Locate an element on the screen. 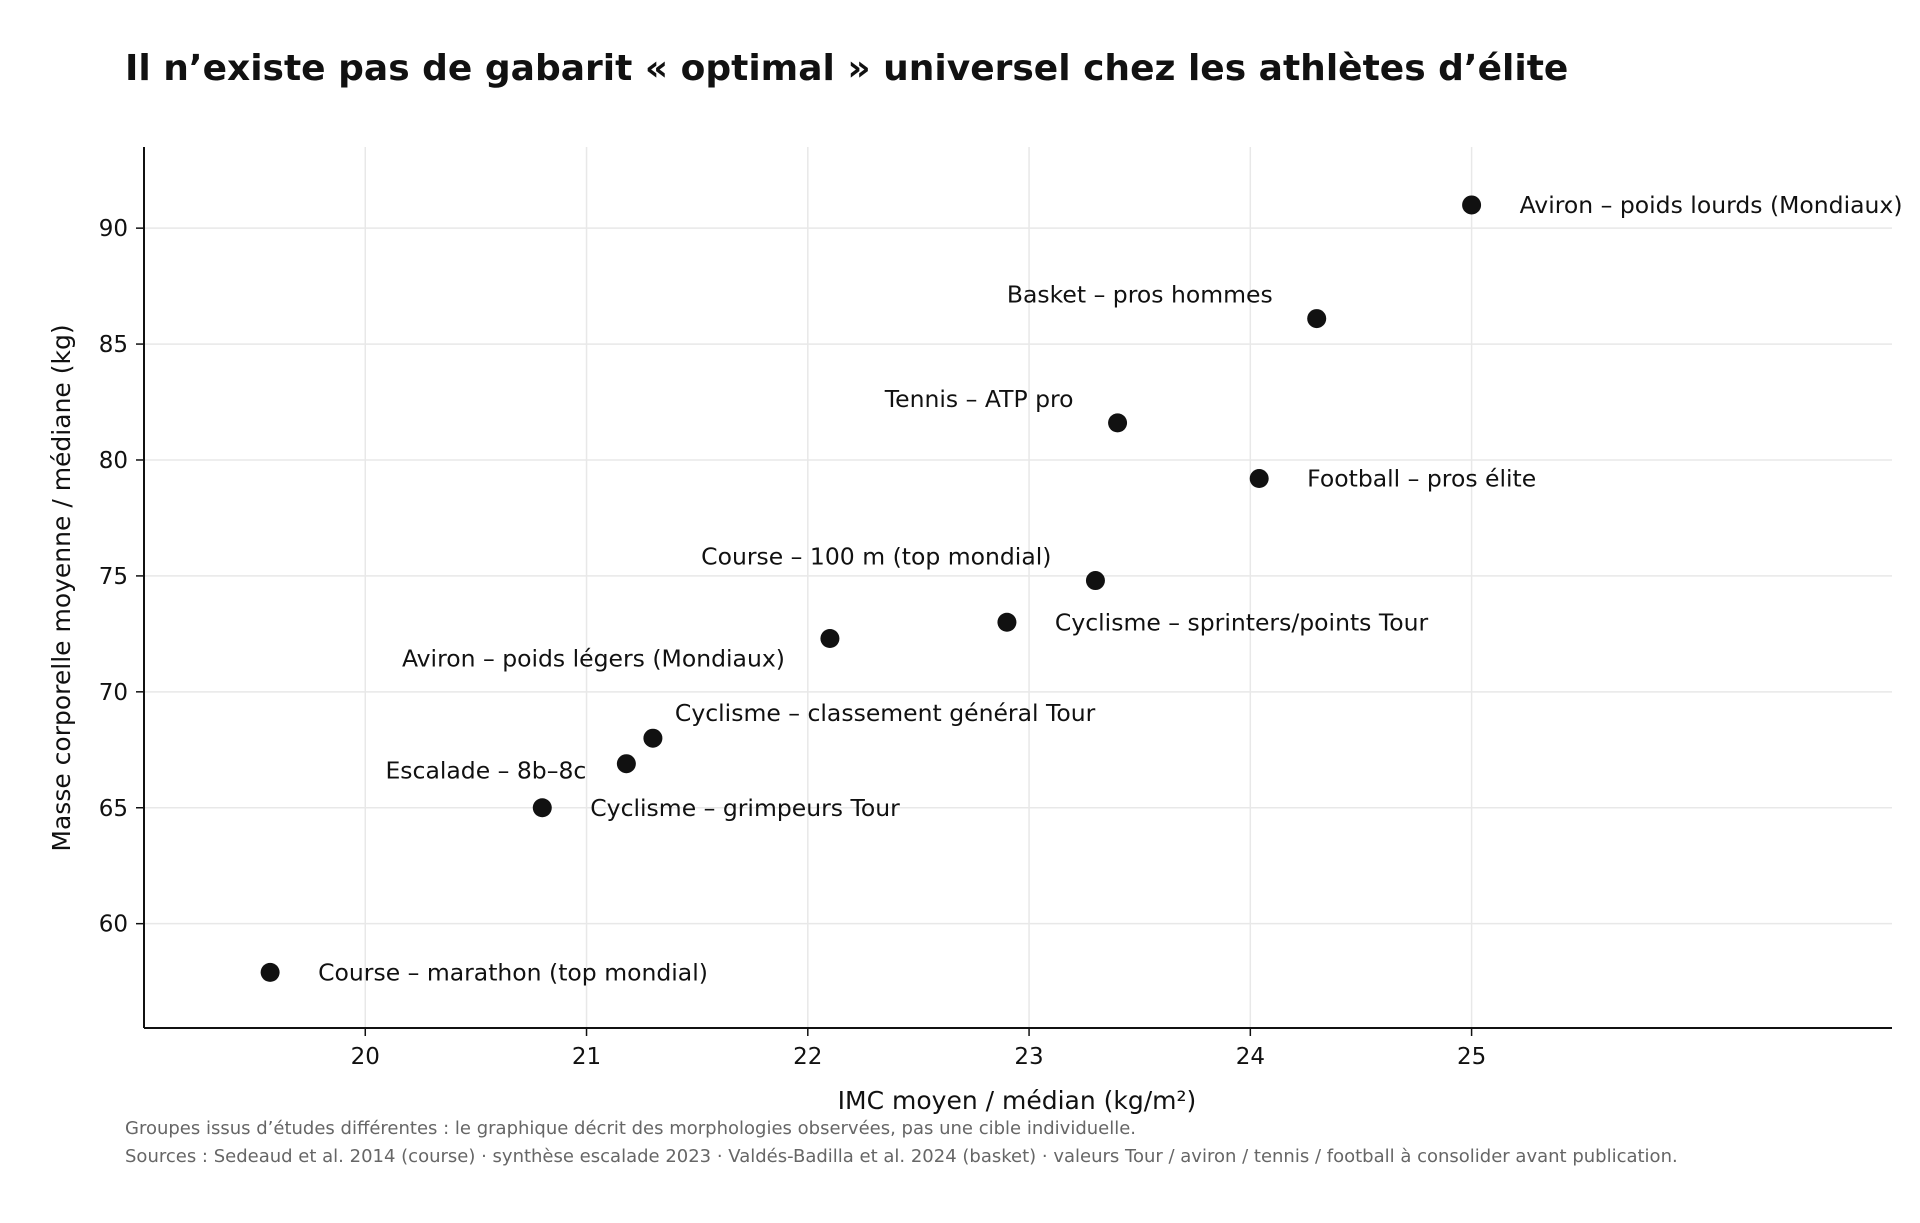  point-label: Football – pros élite is located at coordinates (1421, 479).